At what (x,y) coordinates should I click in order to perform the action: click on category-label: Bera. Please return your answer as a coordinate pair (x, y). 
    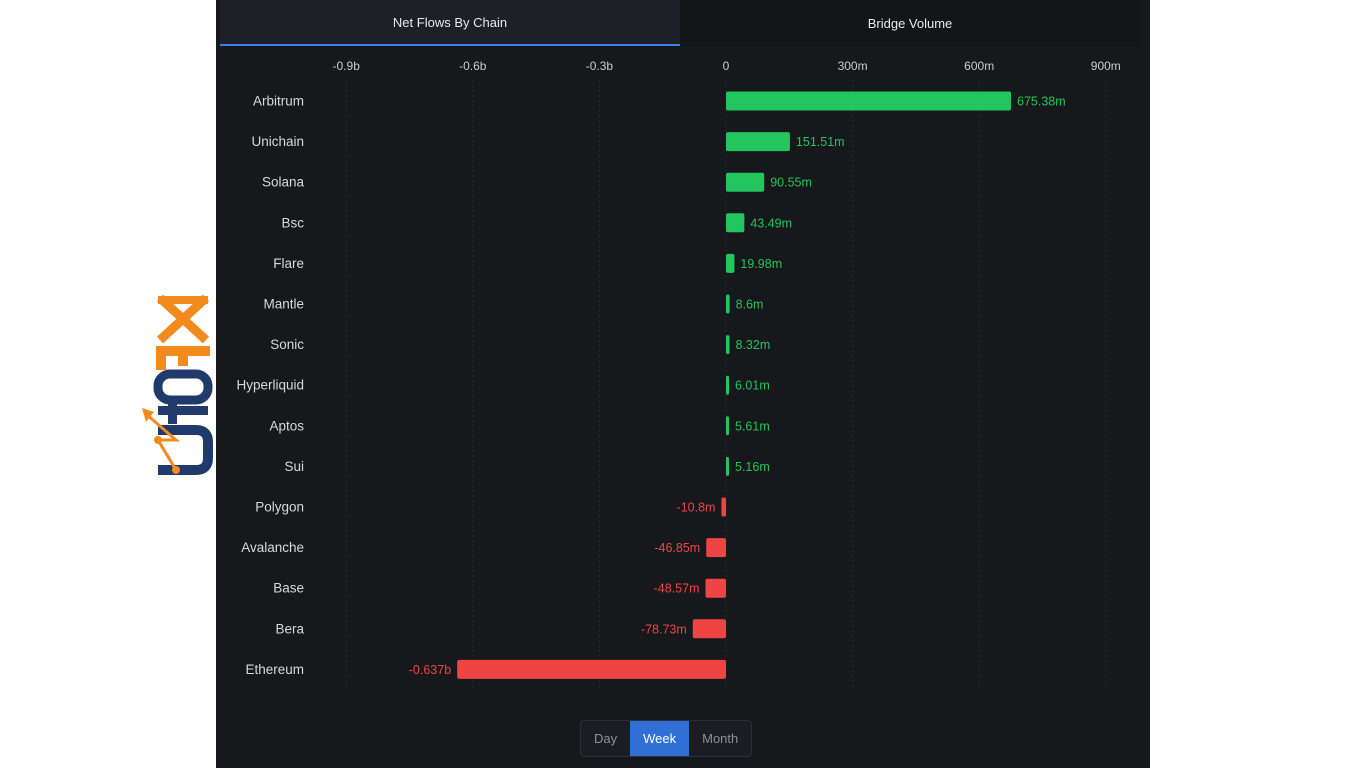
    Looking at the image, I should click on (289, 628).